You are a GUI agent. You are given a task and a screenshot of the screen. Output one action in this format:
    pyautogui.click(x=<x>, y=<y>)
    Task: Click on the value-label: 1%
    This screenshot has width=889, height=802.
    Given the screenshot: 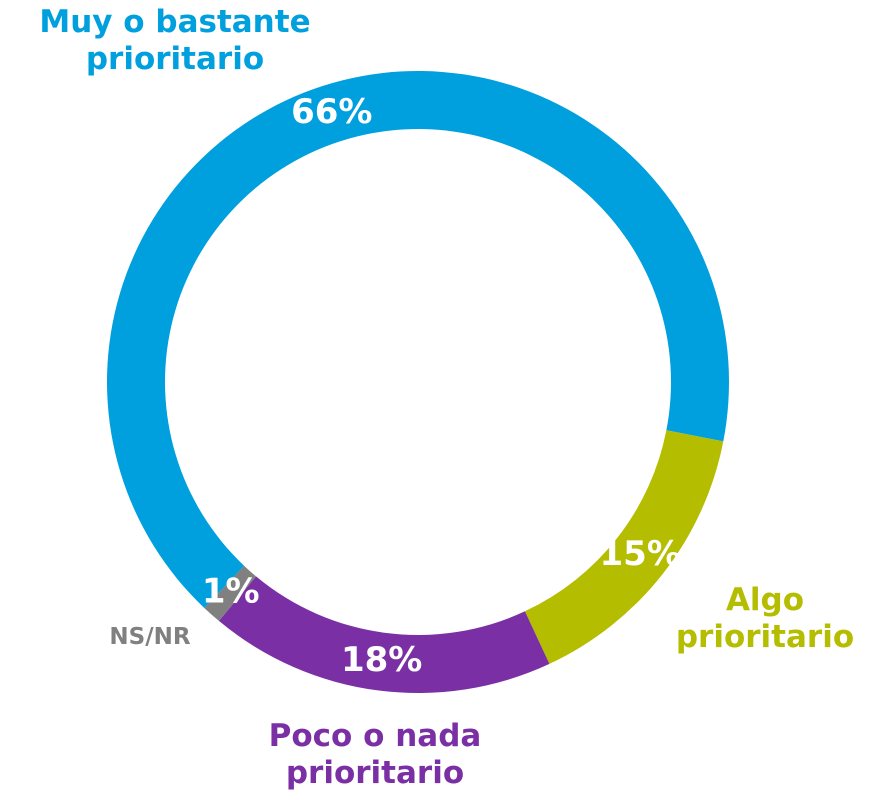 What is the action you would take?
    pyautogui.click(x=231, y=591)
    